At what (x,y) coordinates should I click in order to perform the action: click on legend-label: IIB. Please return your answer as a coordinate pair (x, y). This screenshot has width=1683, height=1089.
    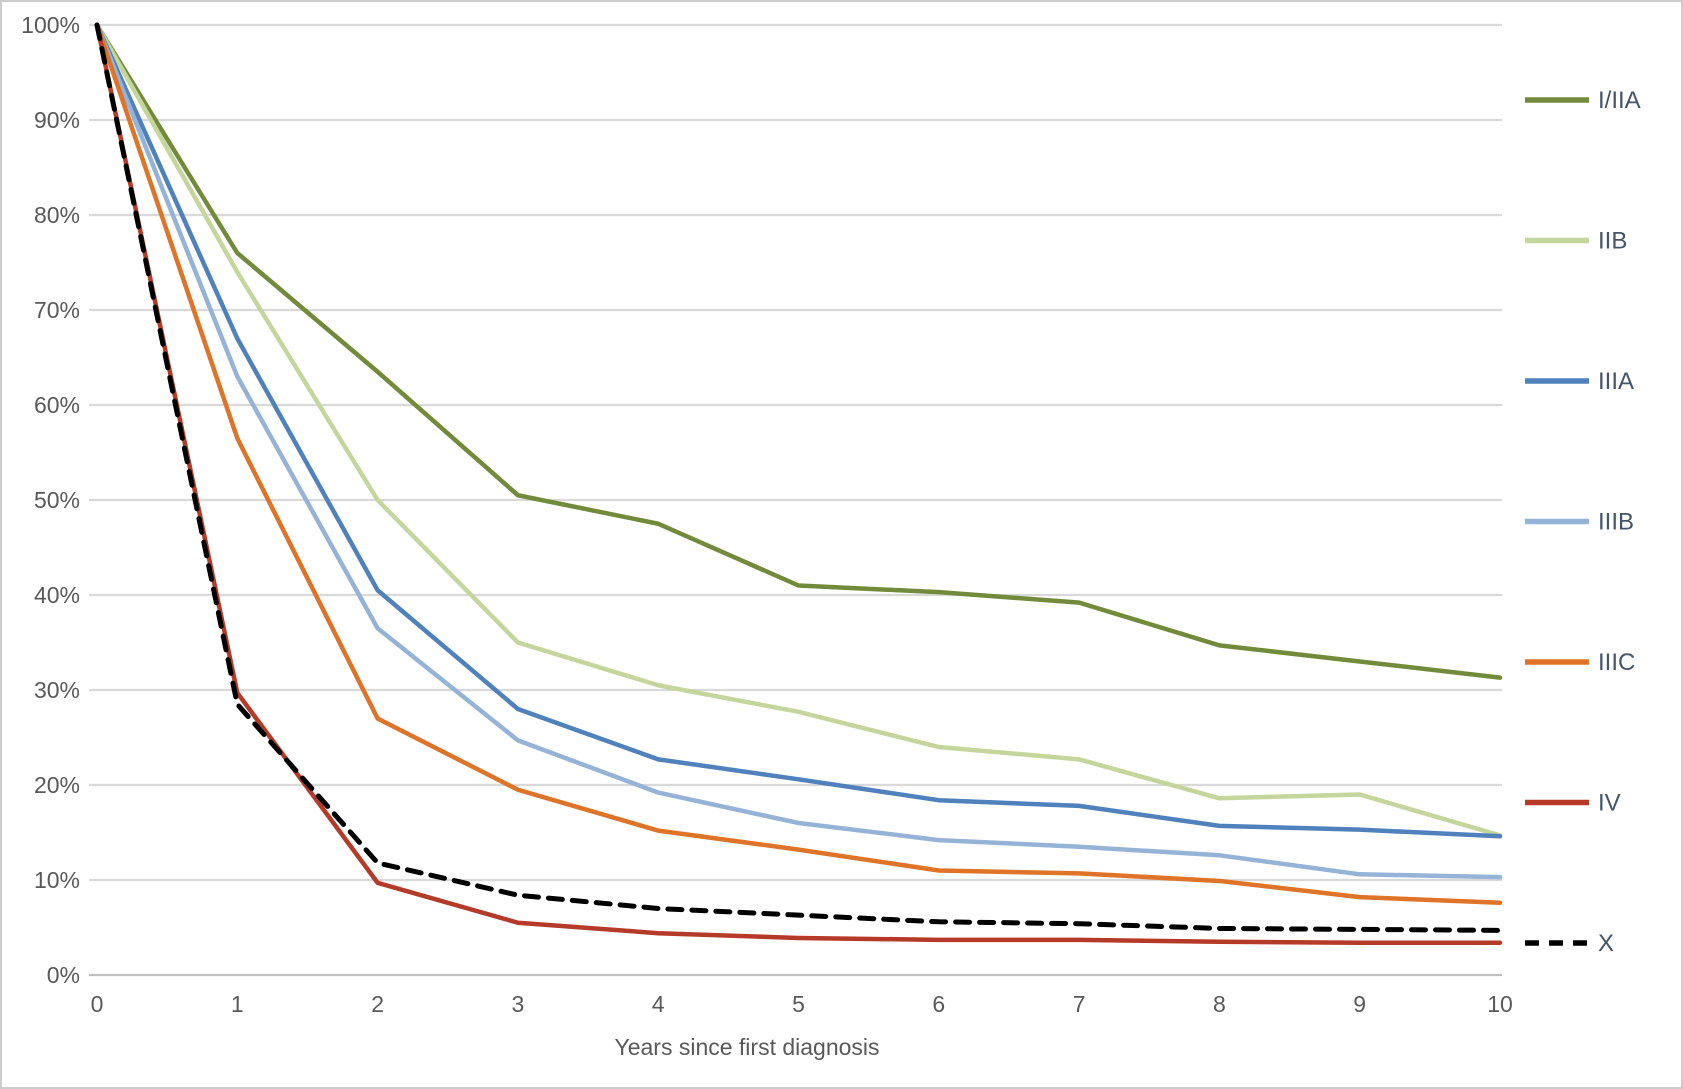
    Looking at the image, I should click on (1612, 241).